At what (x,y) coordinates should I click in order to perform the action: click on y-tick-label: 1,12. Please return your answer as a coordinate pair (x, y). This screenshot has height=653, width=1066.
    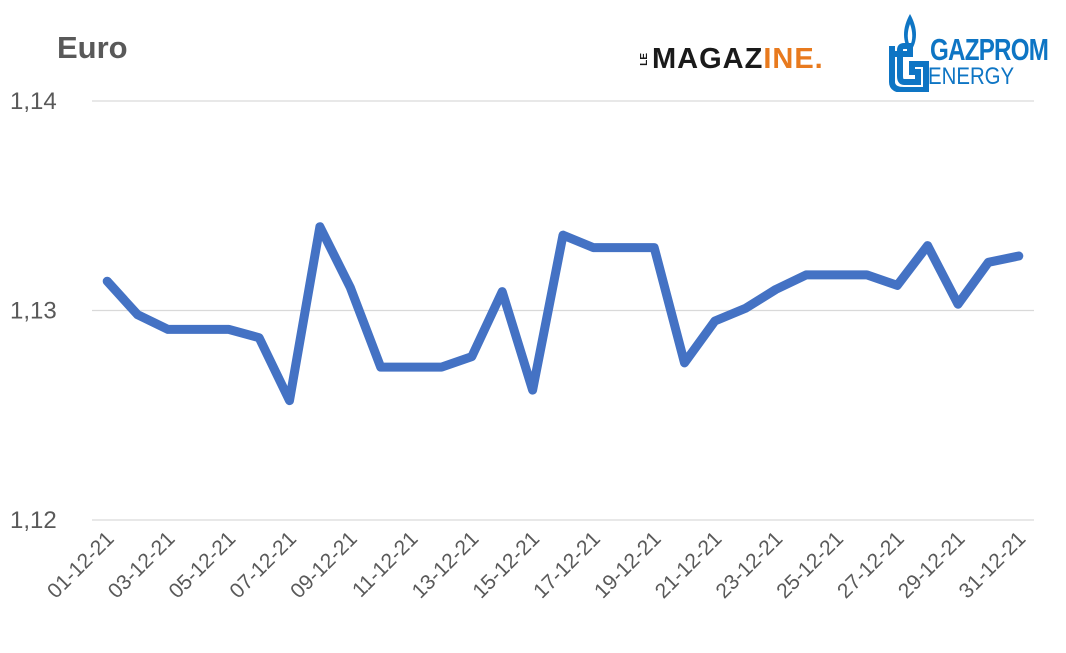
    Looking at the image, I should click on (33, 520).